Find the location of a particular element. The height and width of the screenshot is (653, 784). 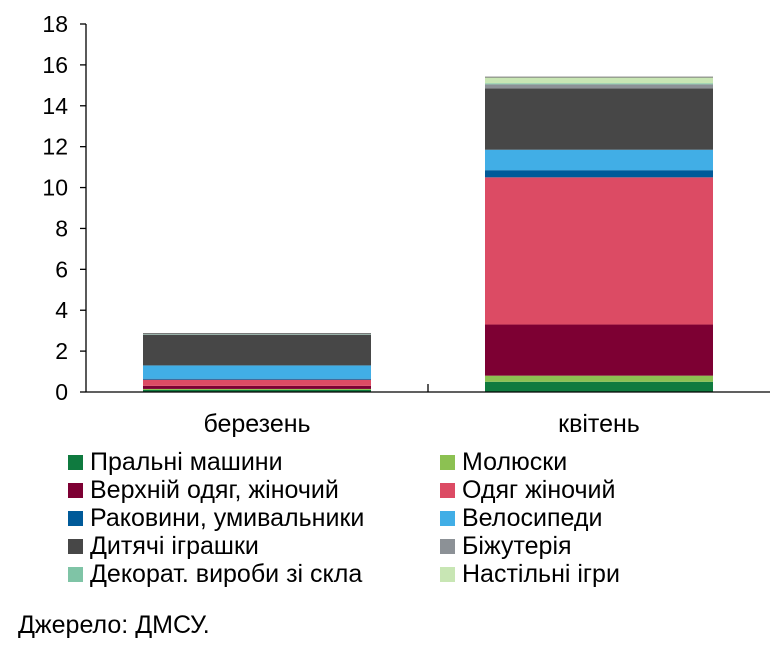

legend-item: Верхній одяг, жіночий is located at coordinates (203, 490).